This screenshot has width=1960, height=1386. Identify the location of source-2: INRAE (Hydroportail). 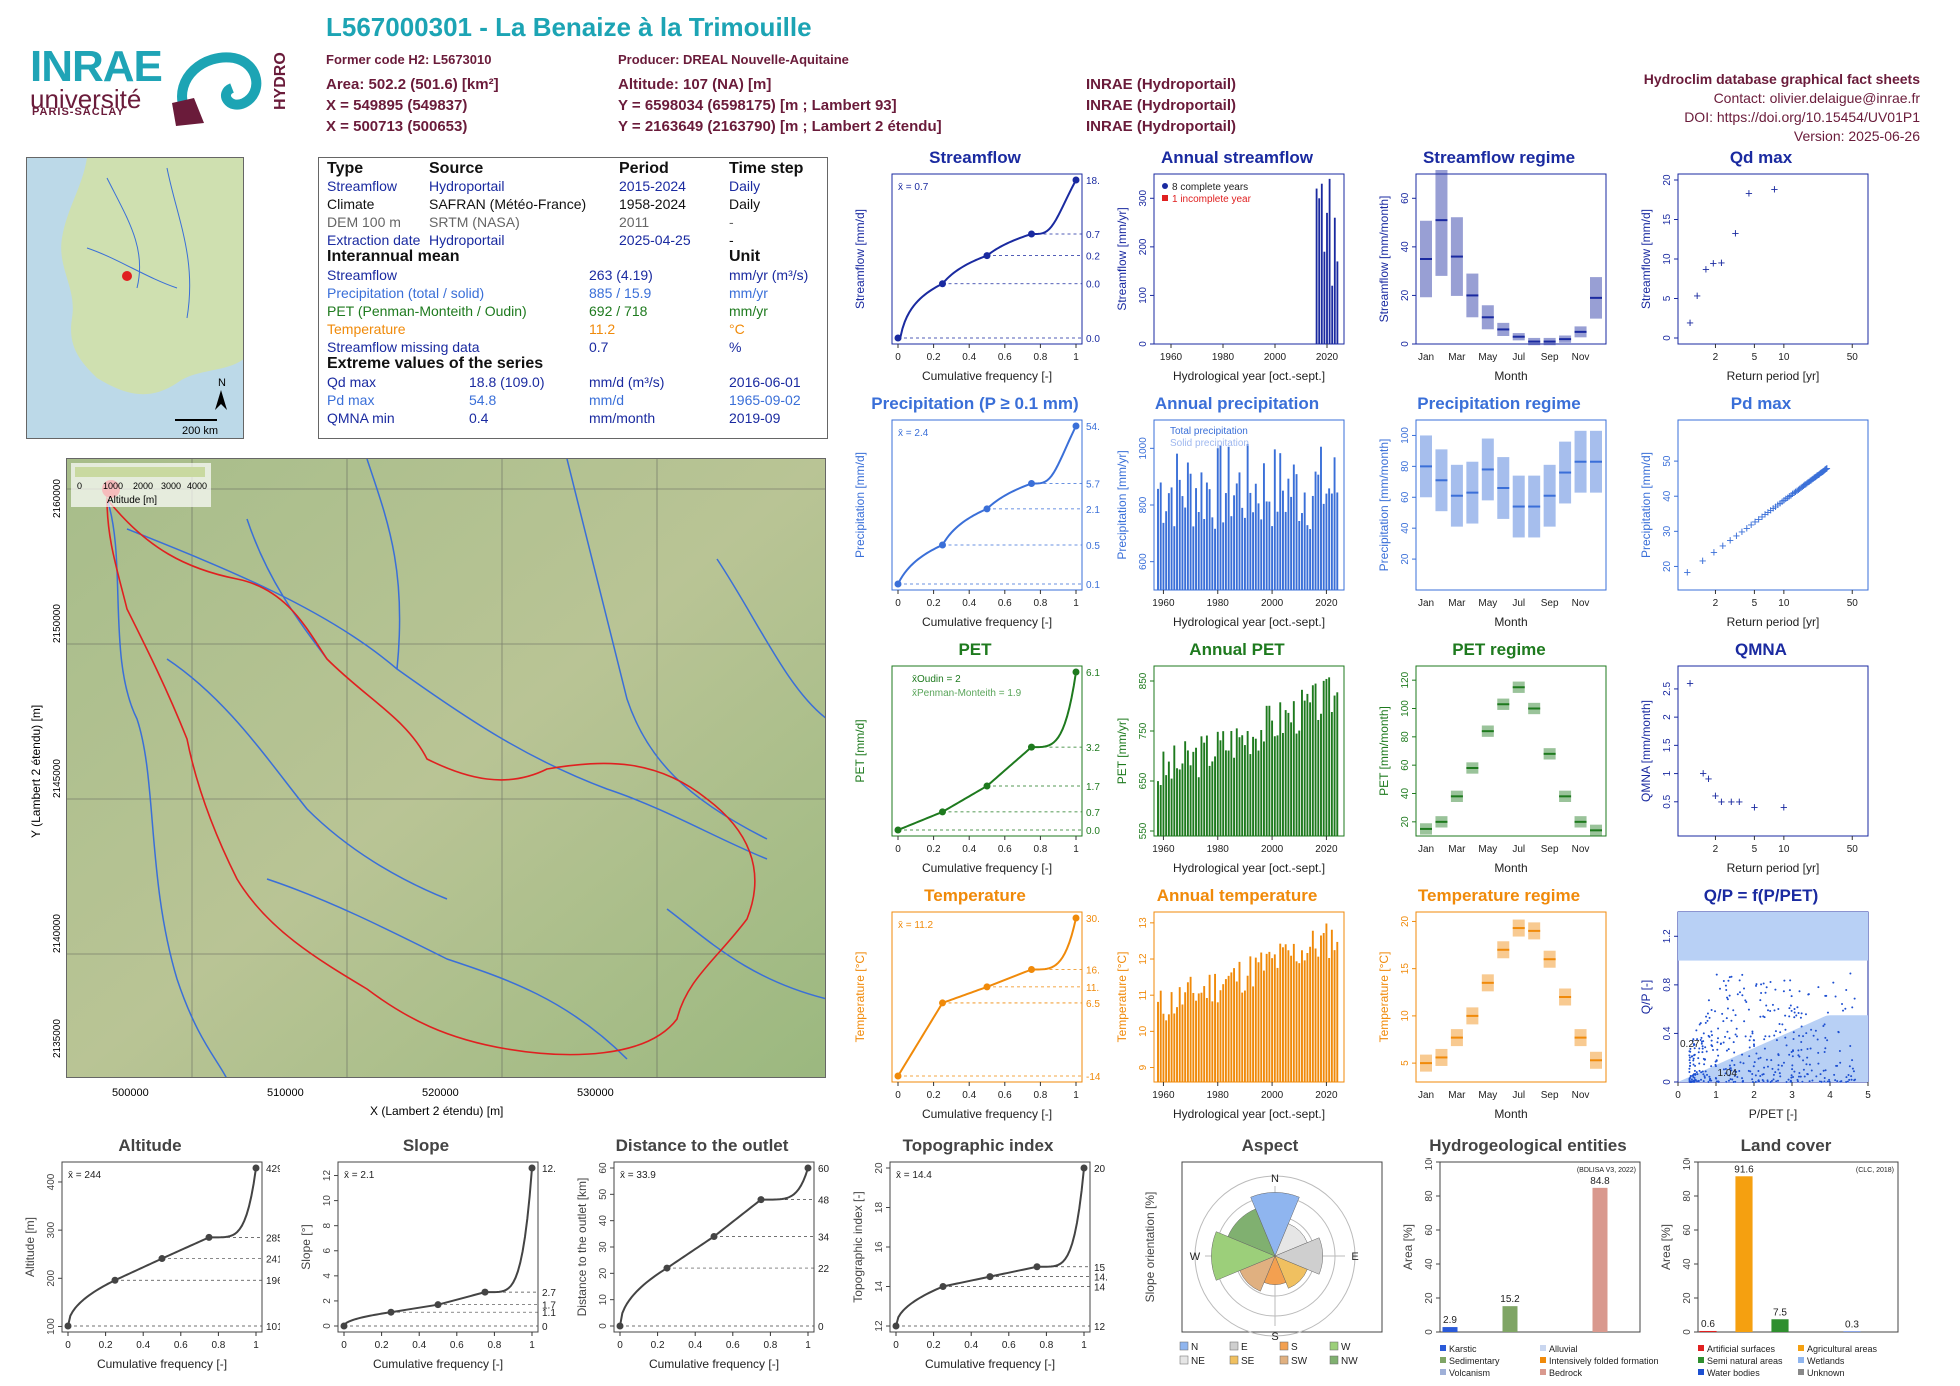
(1161, 105).